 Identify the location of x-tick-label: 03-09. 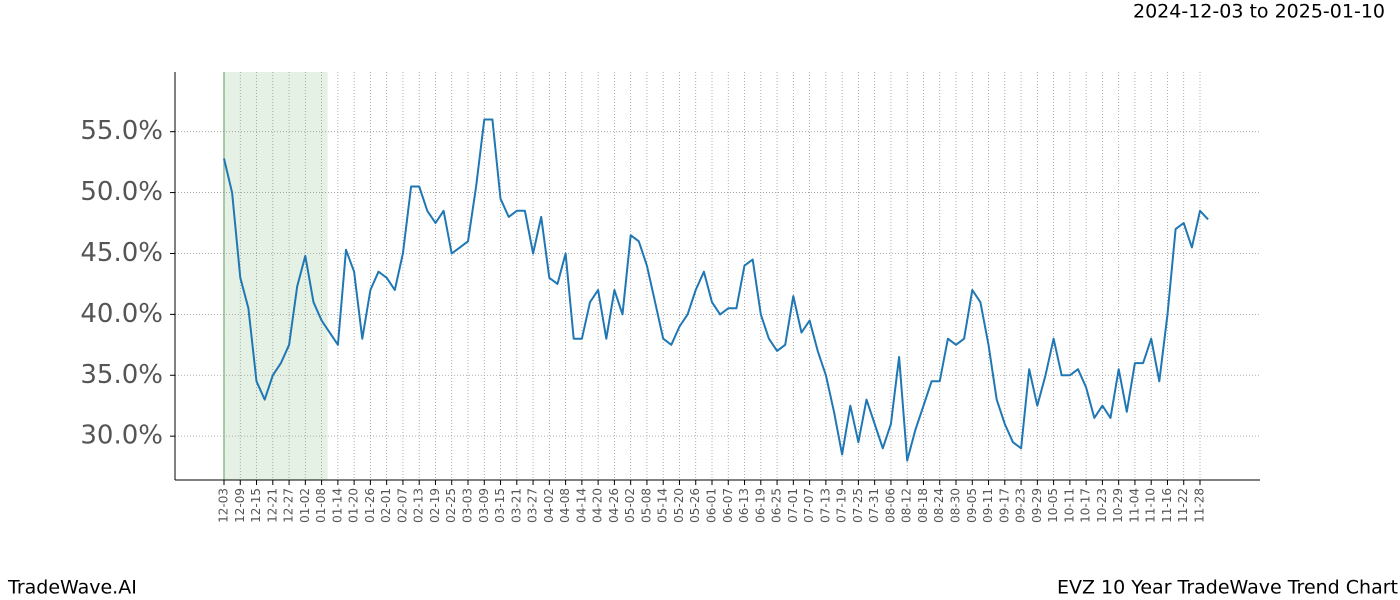
(484, 505).